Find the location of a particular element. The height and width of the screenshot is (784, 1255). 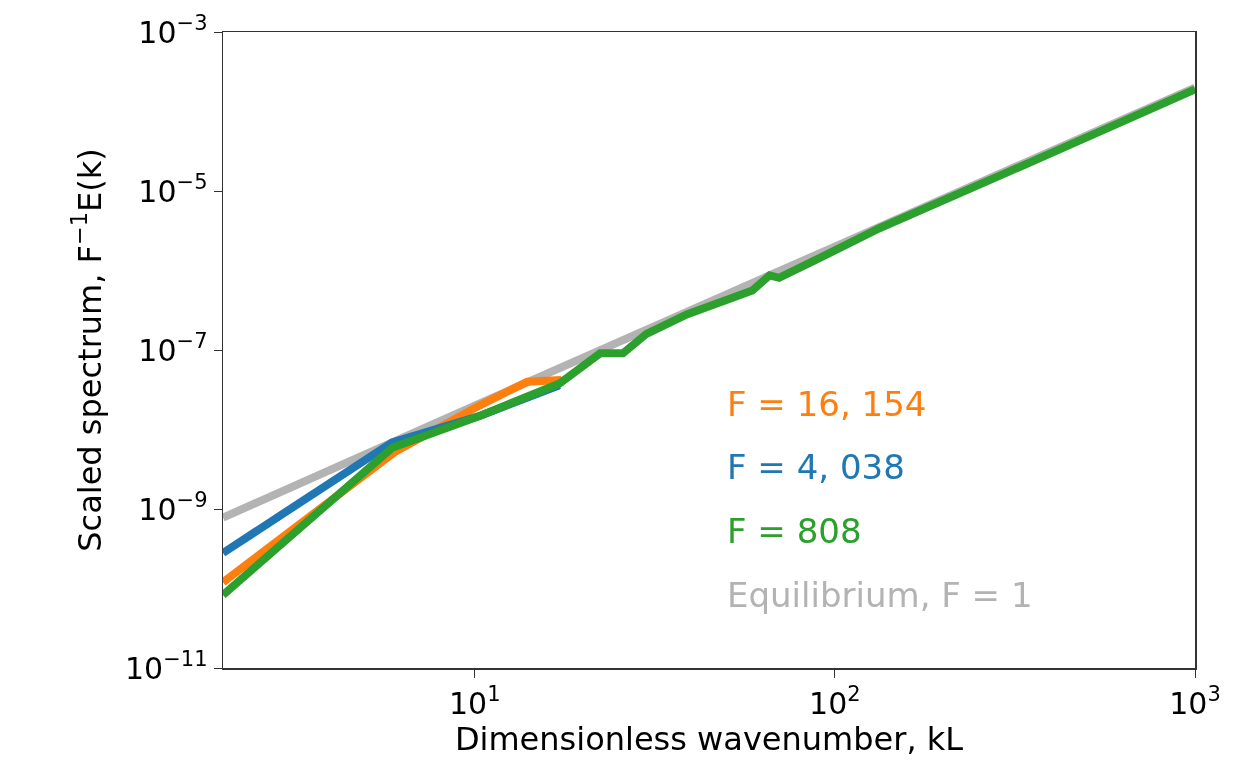

y-tick-label: 10$^{−3}$ is located at coordinates (173, 30).